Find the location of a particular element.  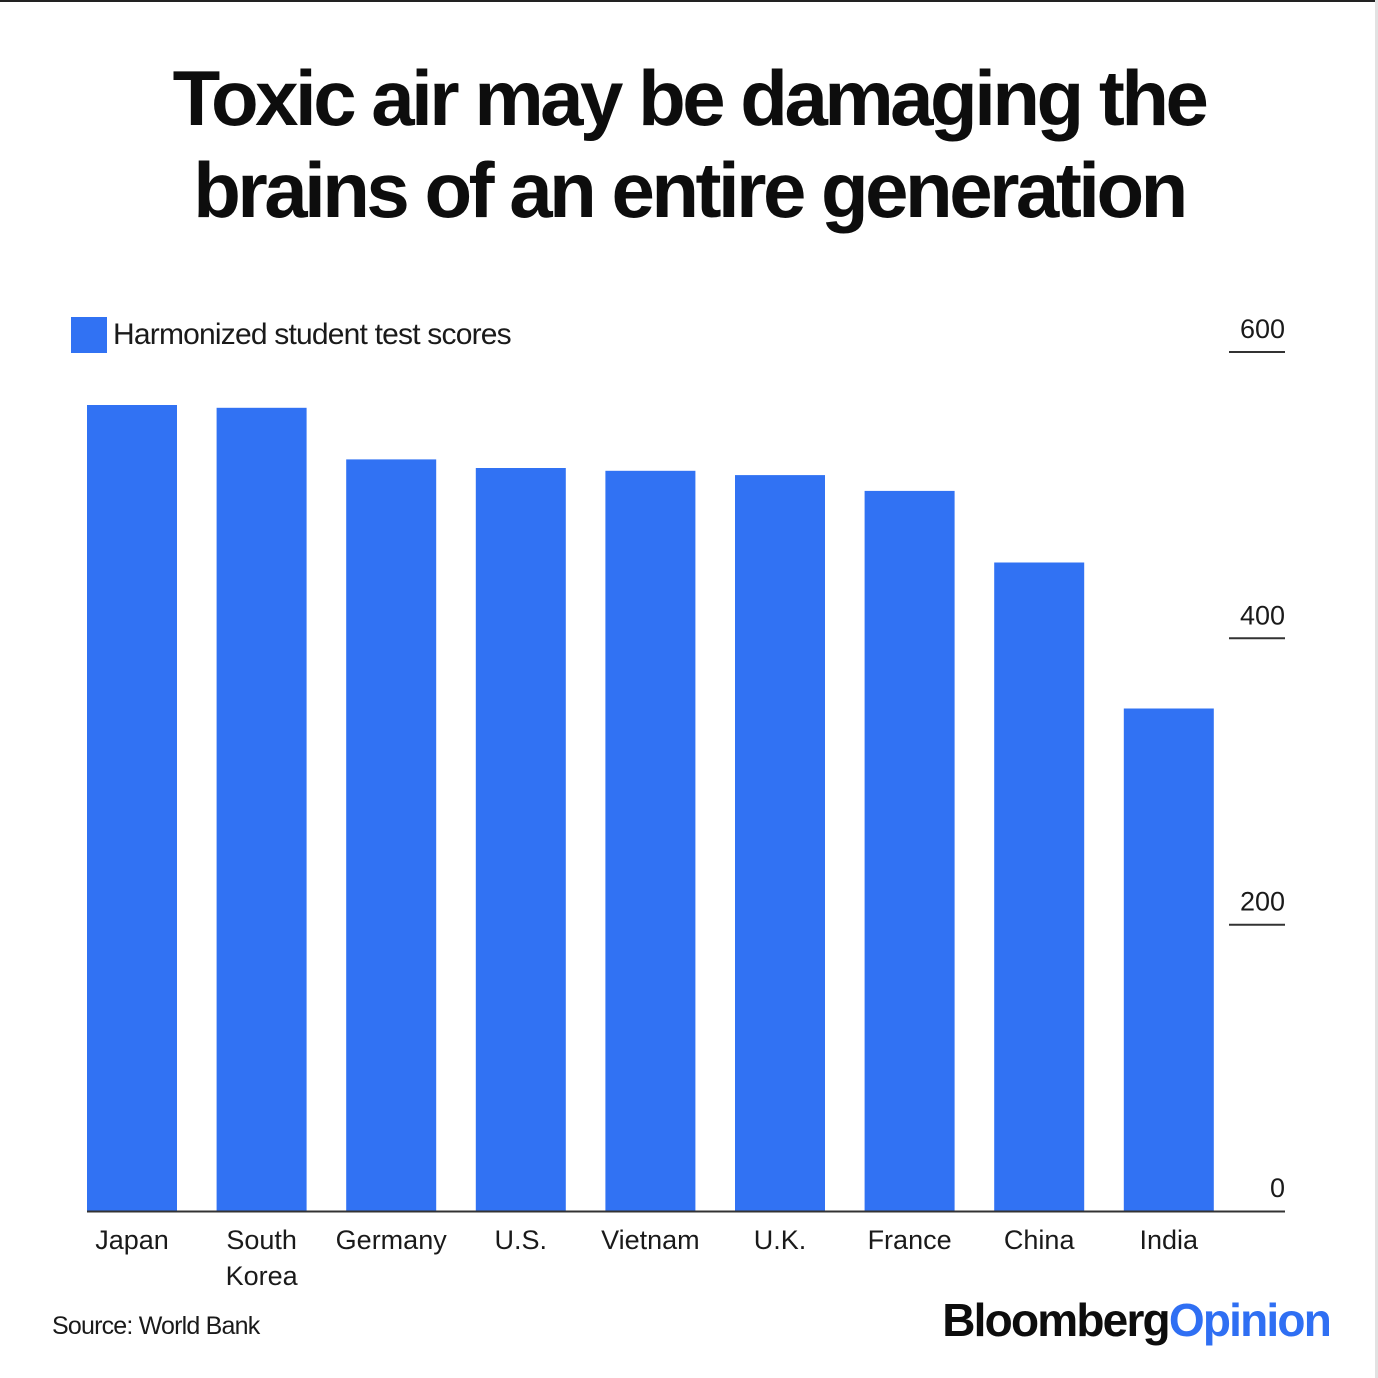

bar-vietnam is located at coordinates (650, 840).